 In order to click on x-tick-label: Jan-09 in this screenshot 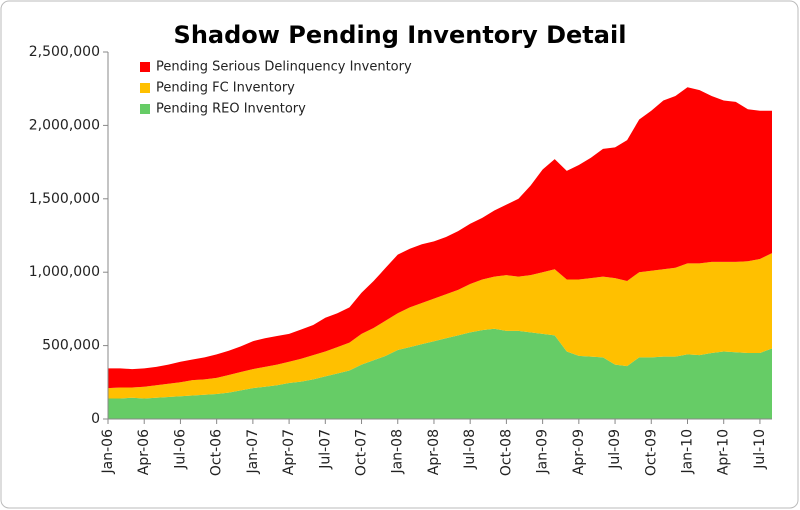, I will do `click(543, 451)`.